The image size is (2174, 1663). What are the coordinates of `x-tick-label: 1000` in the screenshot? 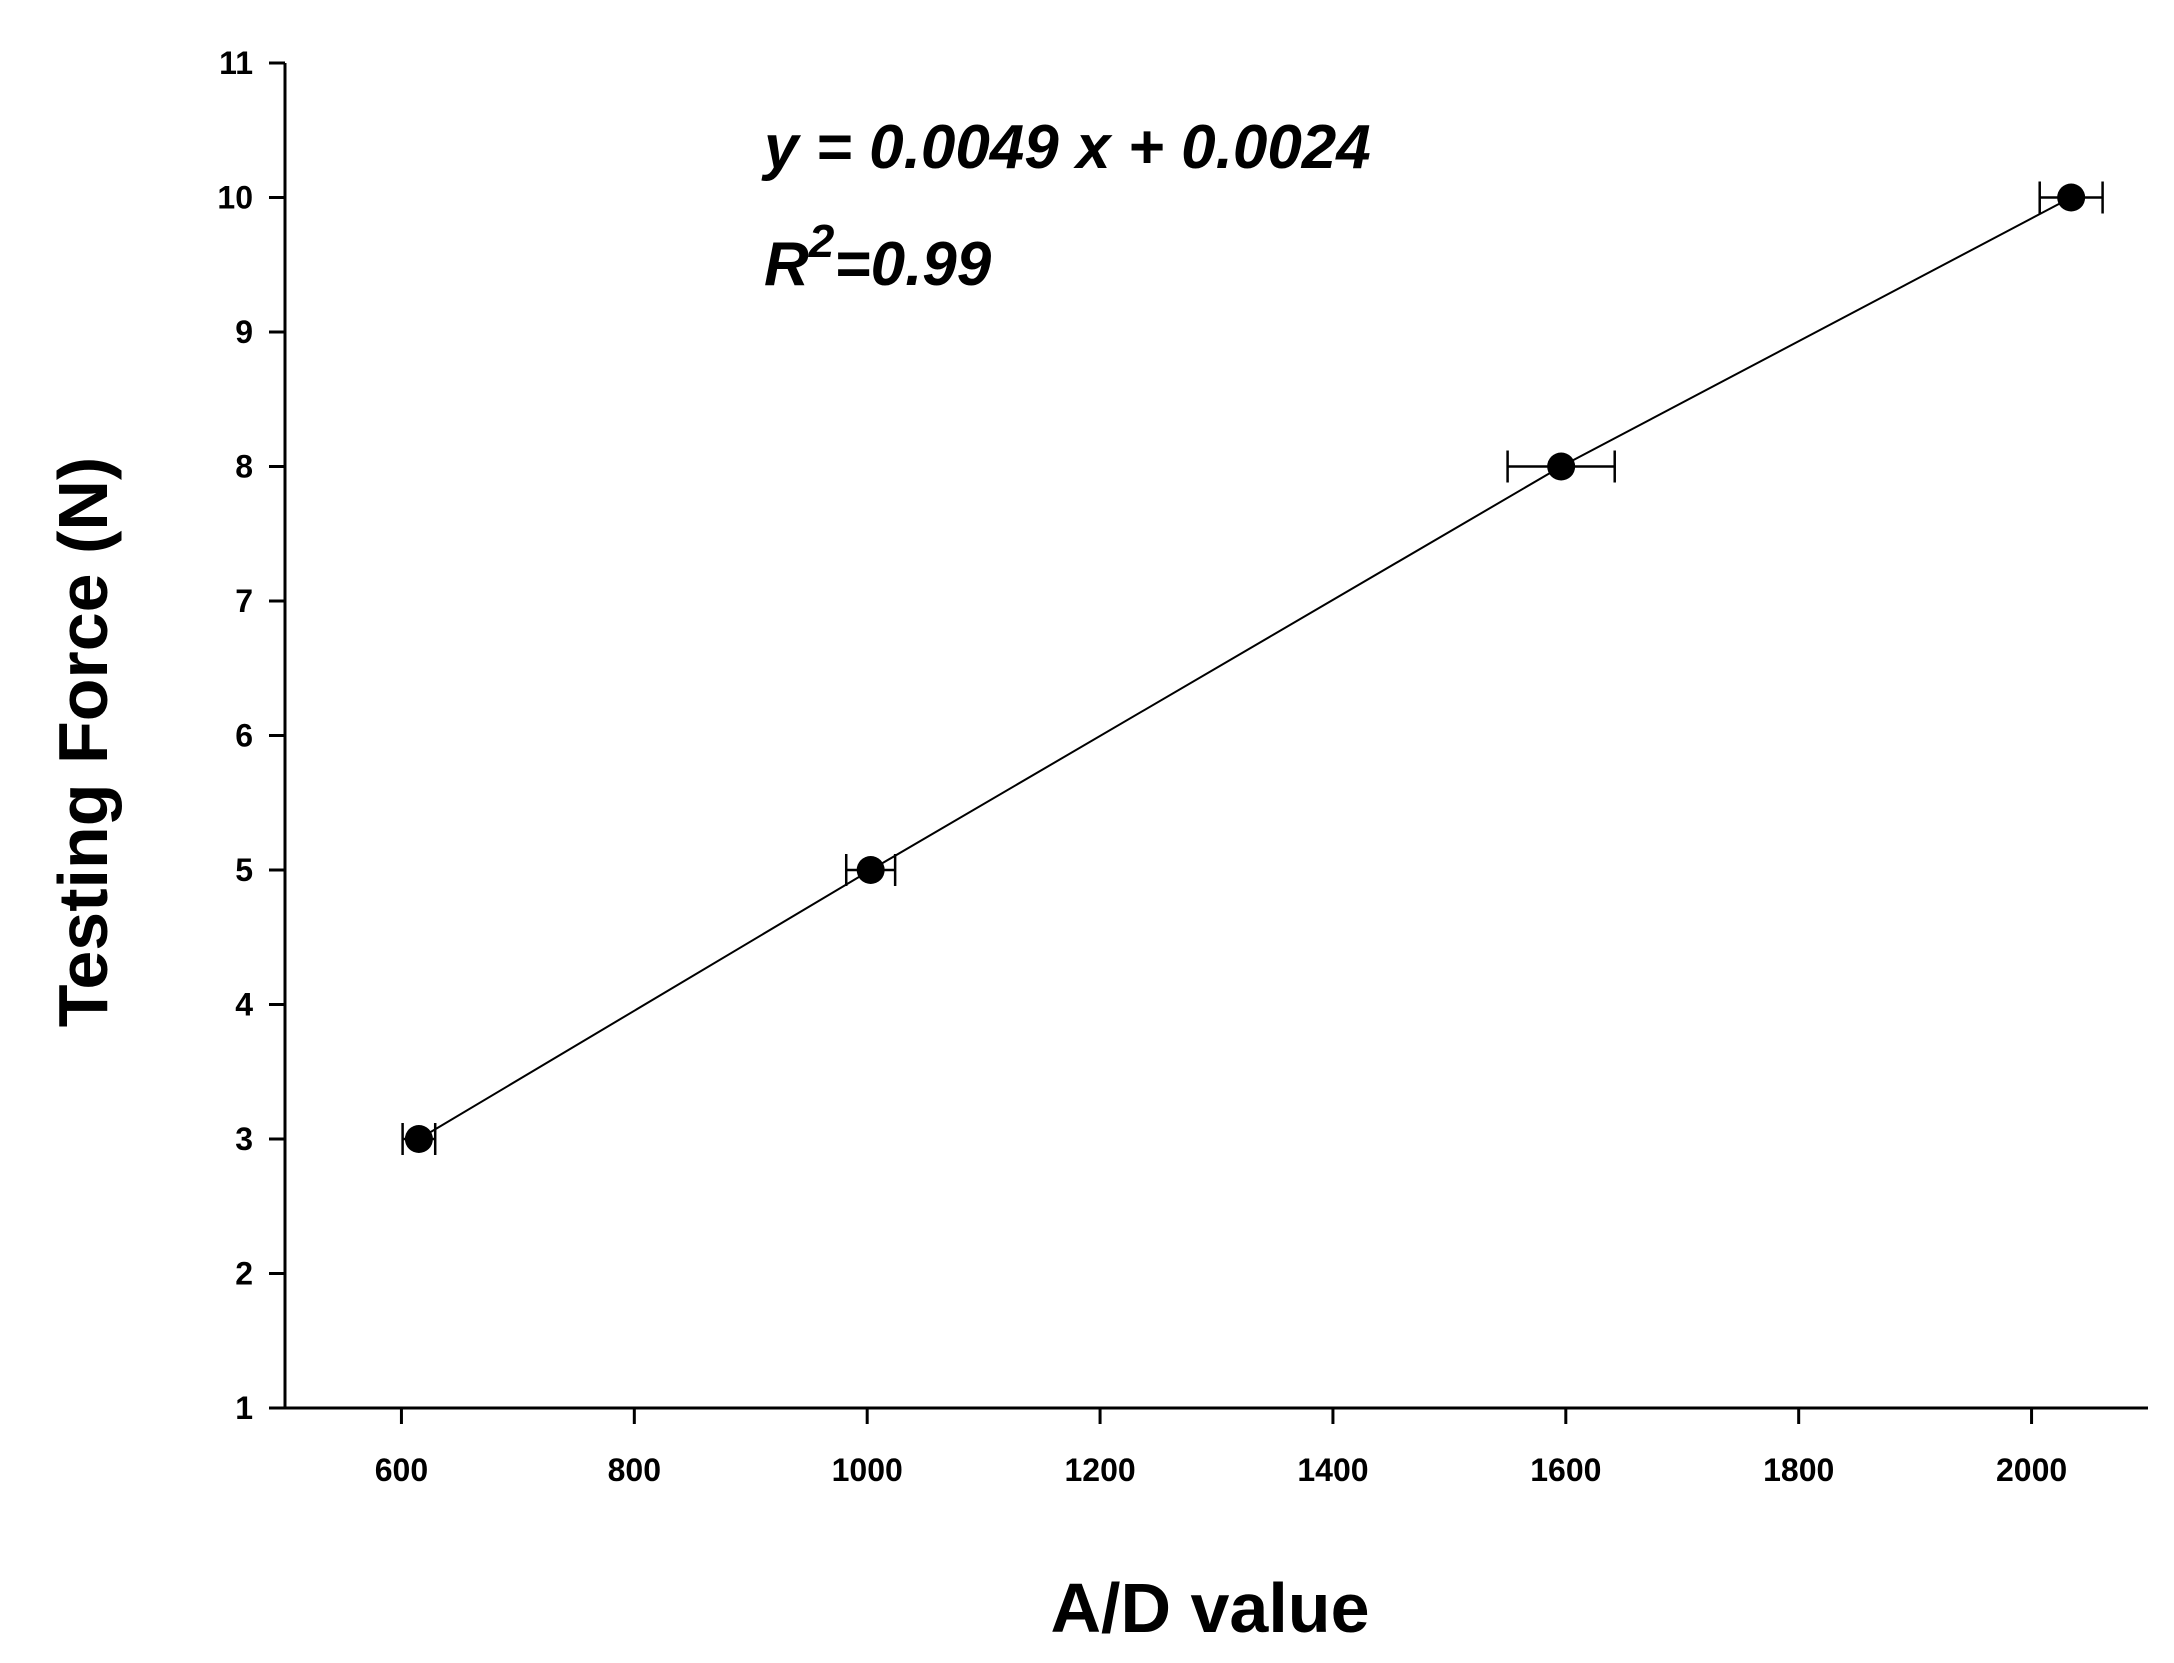 It's located at (867, 1470).